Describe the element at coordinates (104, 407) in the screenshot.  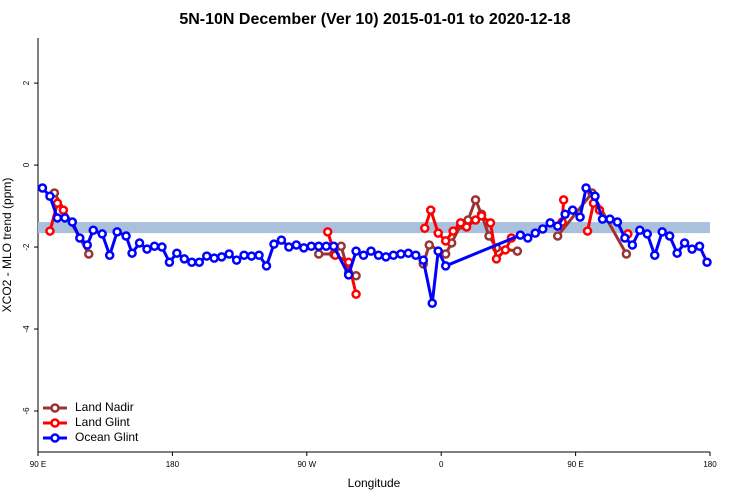
I see `legend-label: Land Nadir` at that location.